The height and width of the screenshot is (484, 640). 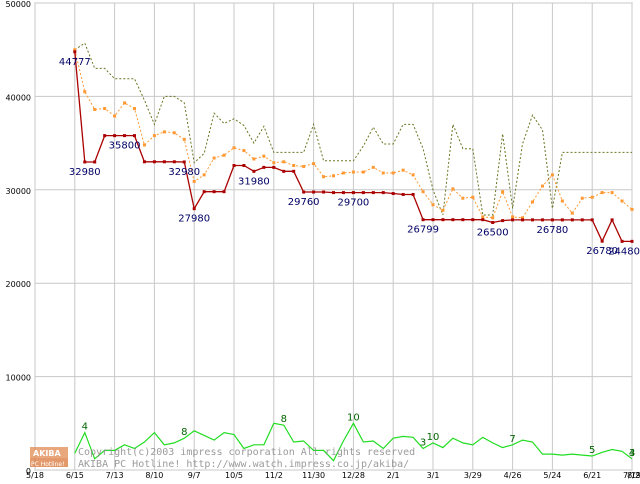 What do you see at coordinates (85, 427) in the screenshot?
I see `count-label: 4` at bounding box center [85, 427].